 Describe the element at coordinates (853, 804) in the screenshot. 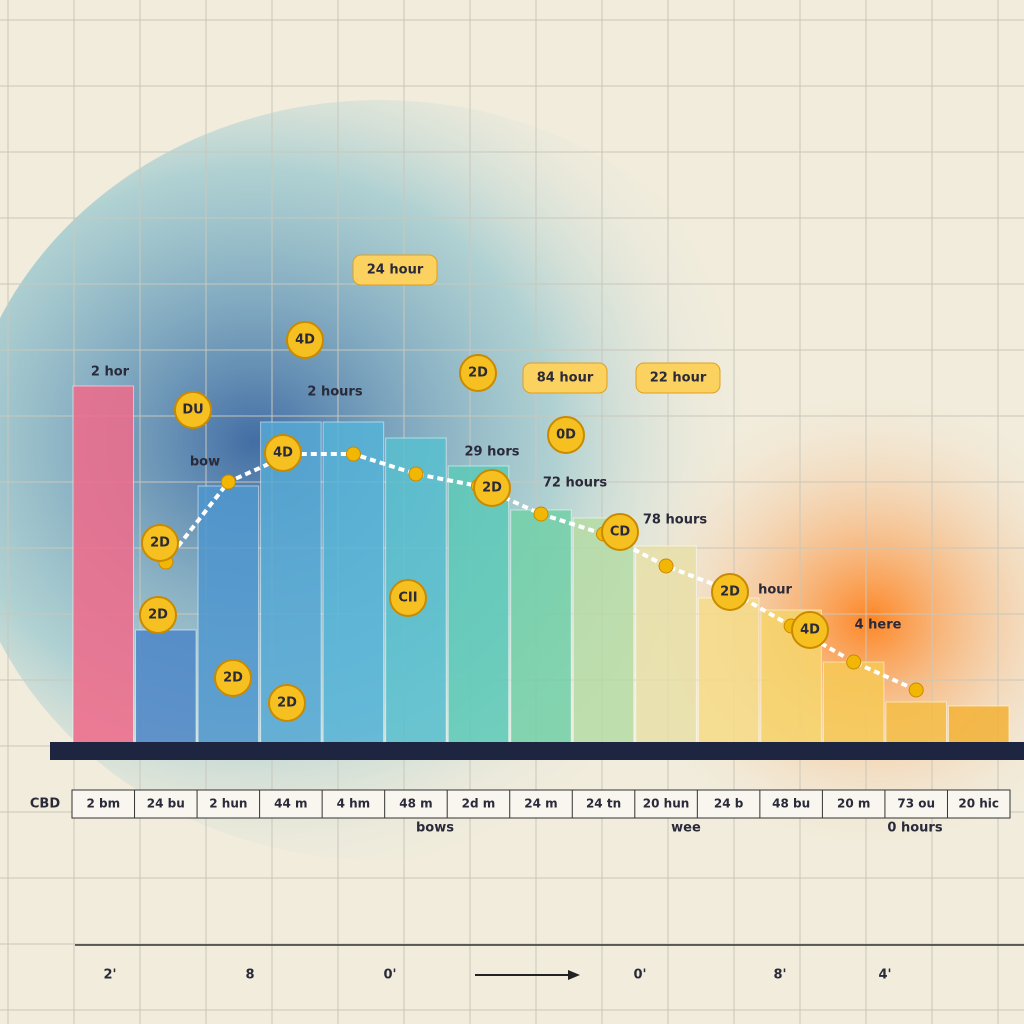

I see `x-tick-label: 20 m` at that location.